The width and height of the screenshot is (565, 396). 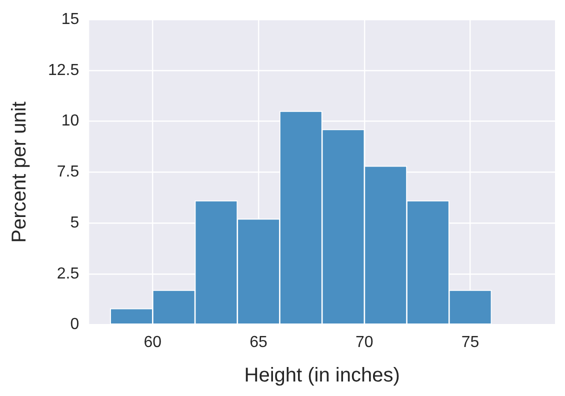 What do you see at coordinates (19, 172) in the screenshot?
I see `y-axis-title: Percent per unit` at bounding box center [19, 172].